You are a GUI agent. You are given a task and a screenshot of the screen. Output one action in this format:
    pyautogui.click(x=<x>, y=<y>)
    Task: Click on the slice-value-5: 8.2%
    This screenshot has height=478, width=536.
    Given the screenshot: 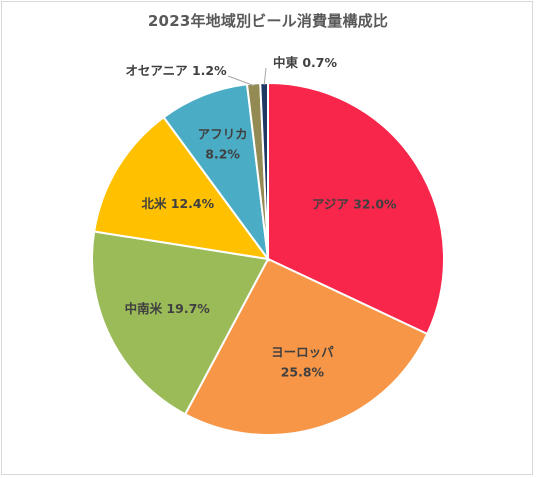 What is the action you would take?
    pyautogui.click(x=222, y=154)
    